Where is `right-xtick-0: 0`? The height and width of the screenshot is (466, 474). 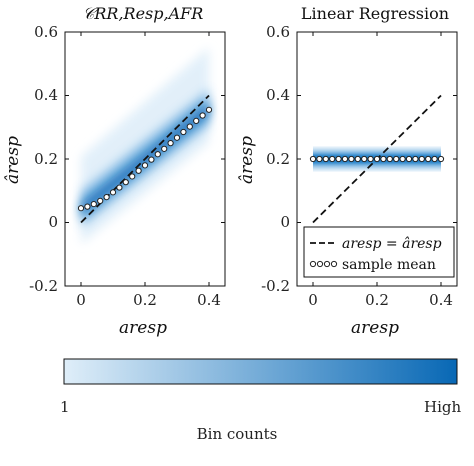 right-xtick-0: 0 is located at coordinates (313, 300).